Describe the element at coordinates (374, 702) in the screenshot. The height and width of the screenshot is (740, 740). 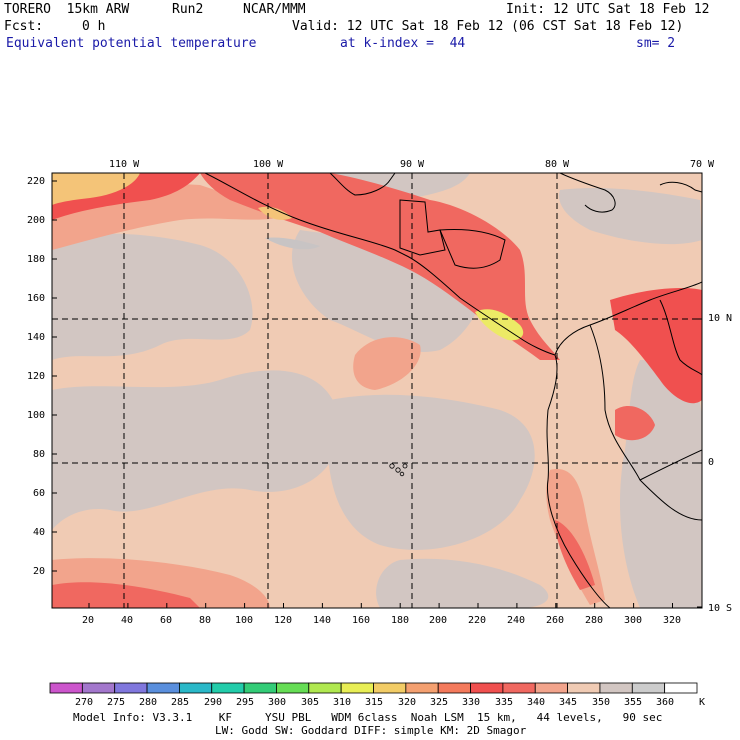
I see `colorbar-label: 315` at that location.